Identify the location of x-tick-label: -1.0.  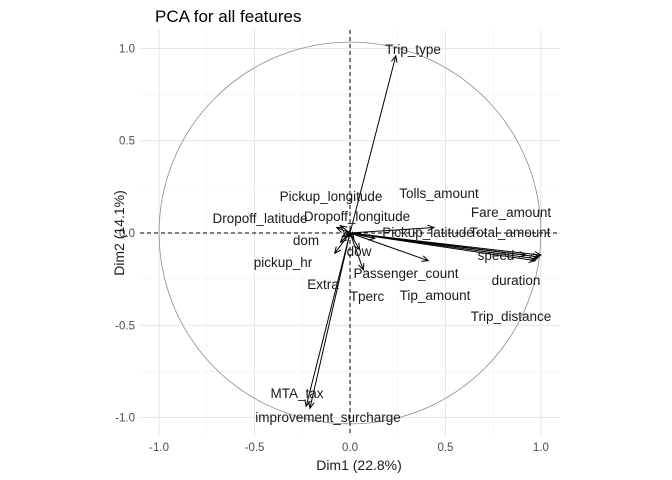
(159, 448).